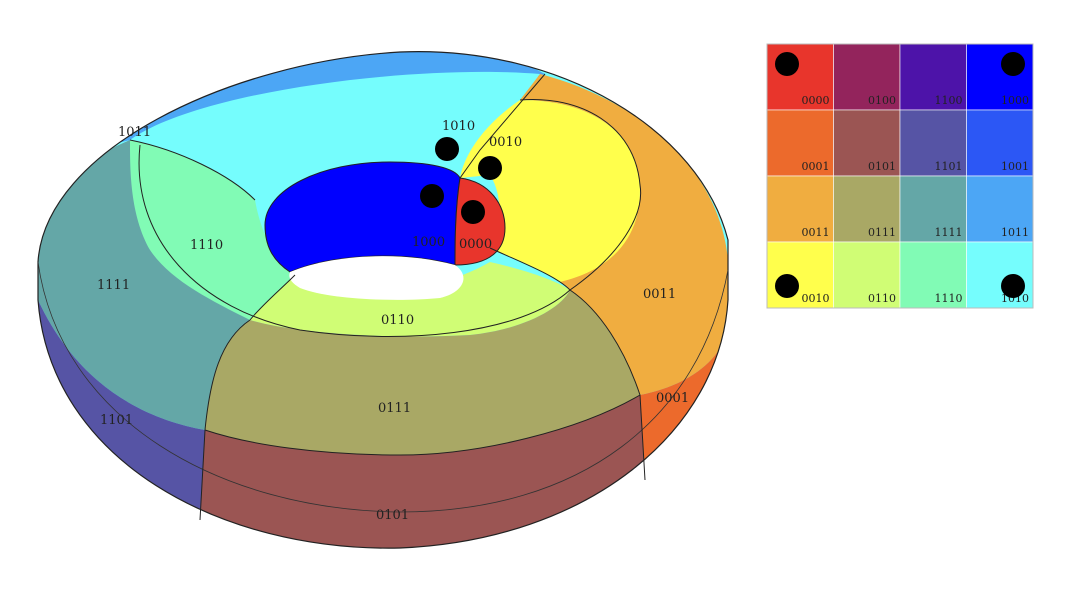 The width and height of the screenshot is (1080, 602). I want to click on kmap-border, so click(900, 176).